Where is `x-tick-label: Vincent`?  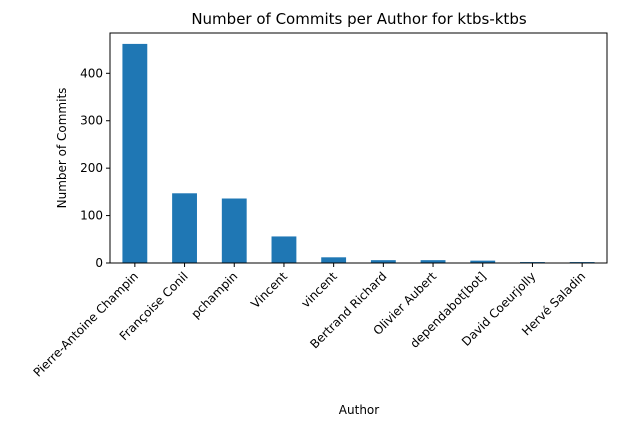 x-tick-label: Vincent is located at coordinates (269, 290).